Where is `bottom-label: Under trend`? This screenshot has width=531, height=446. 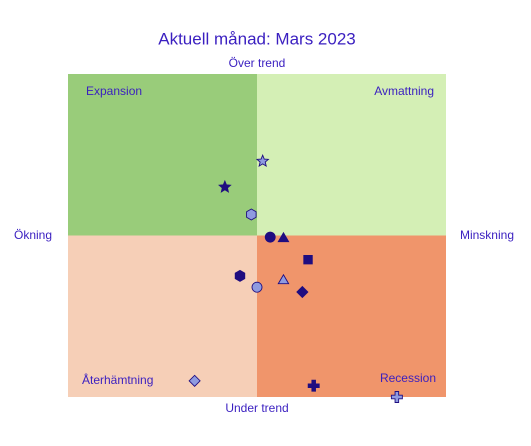 bottom-label: Under trend is located at coordinates (256, 408).